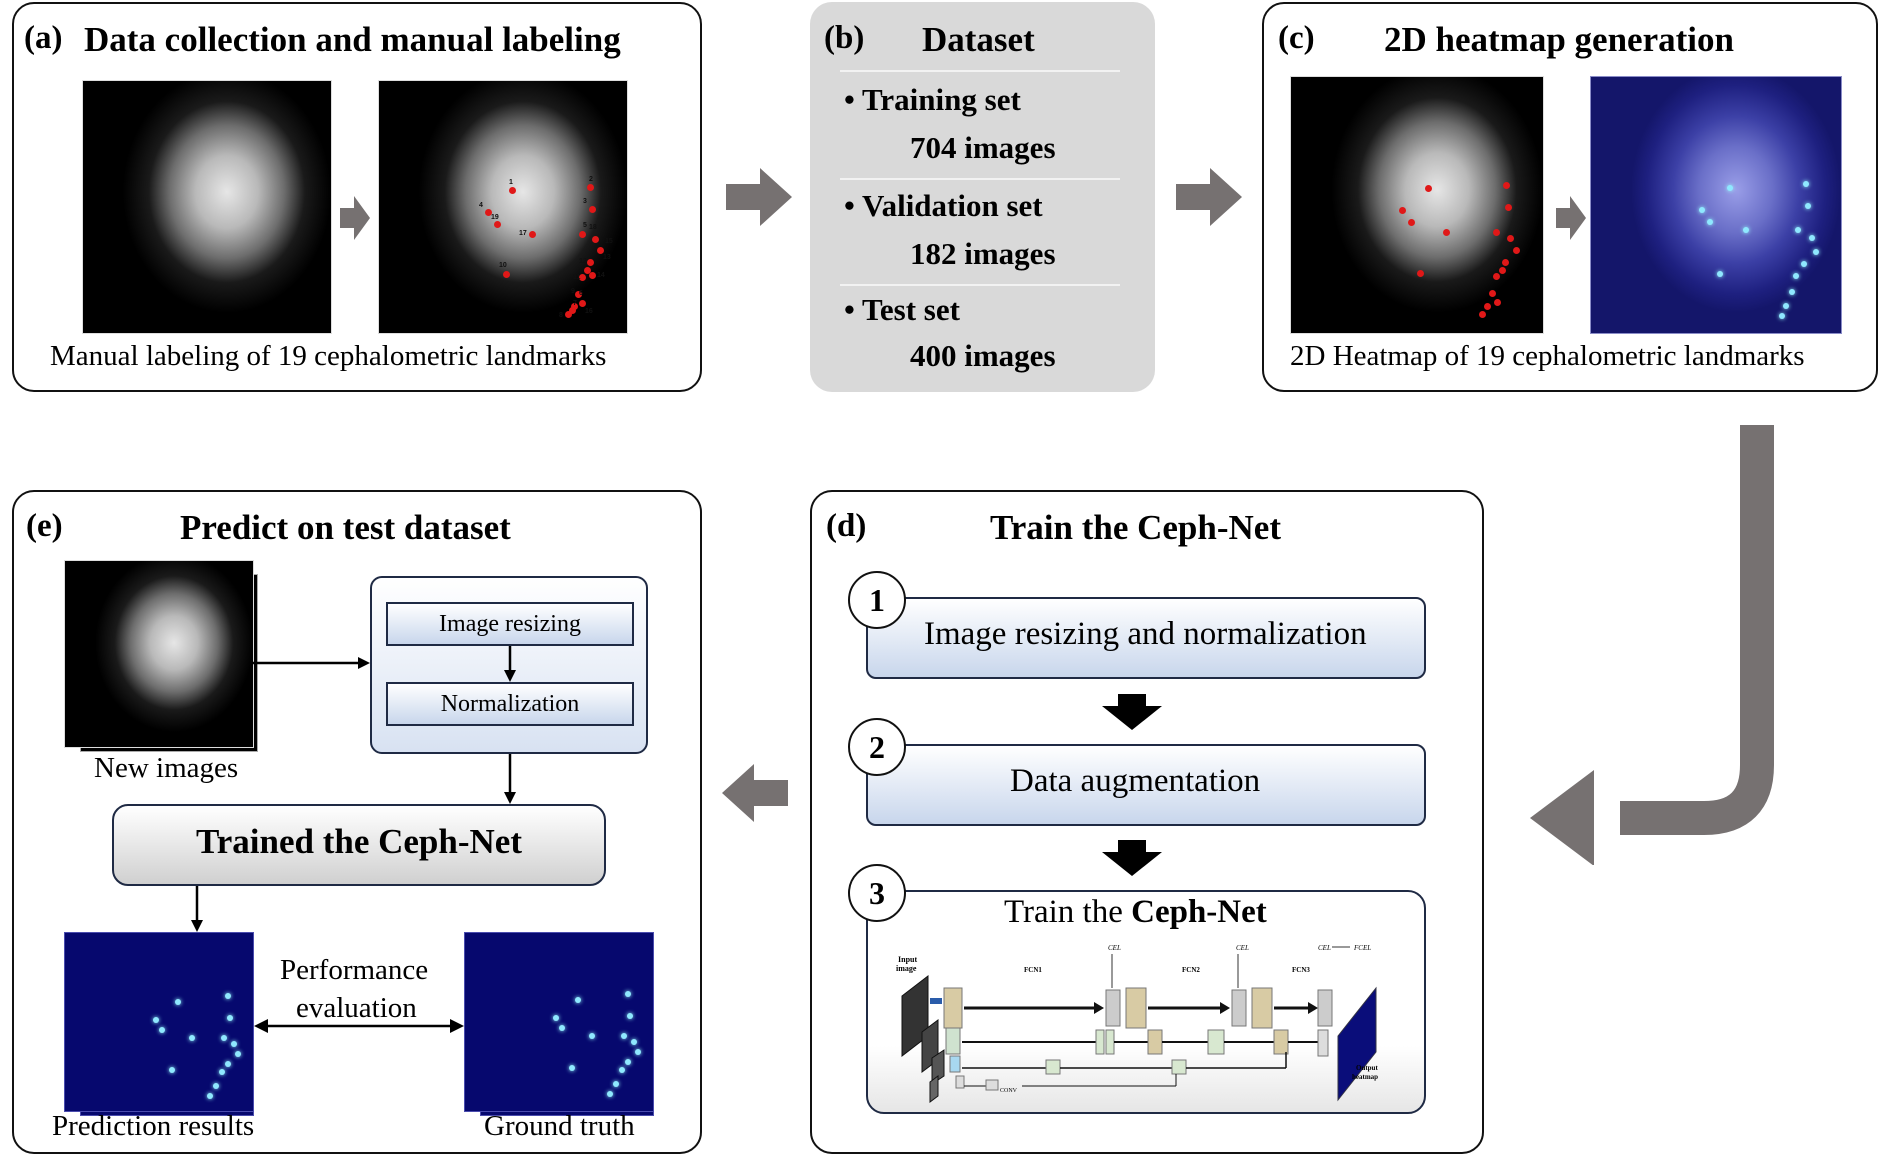 This screenshot has width=1881, height=1160. Describe the element at coordinates (601, 275) in the screenshot. I see `svg-text: 14` at that location.